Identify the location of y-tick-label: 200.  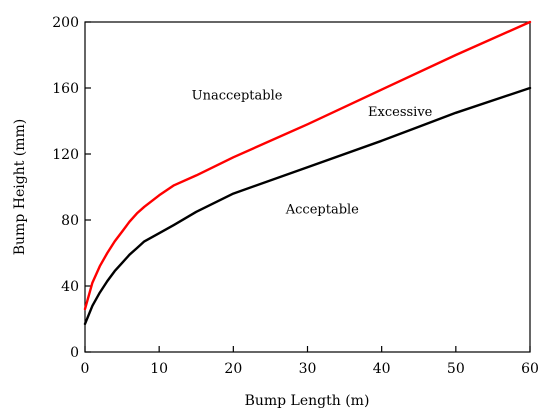
(65, 23).